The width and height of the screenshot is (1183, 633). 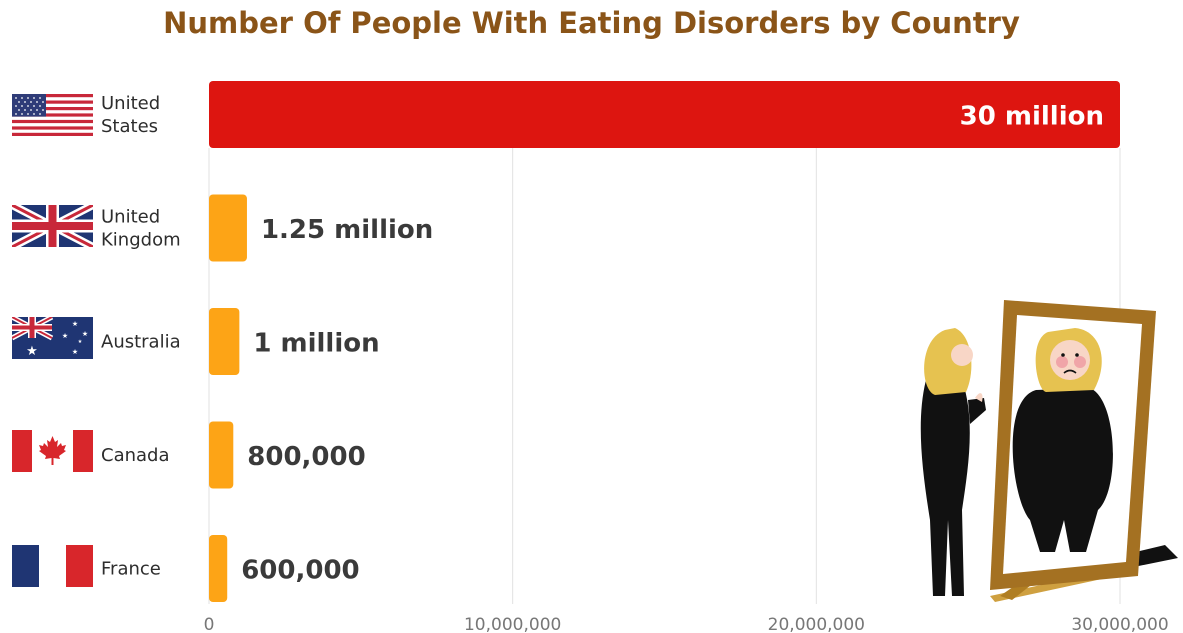 What do you see at coordinates (1119, 624) in the screenshot?
I see `x-tick-label: 30,000,000` at bounding box center [1119, 624].